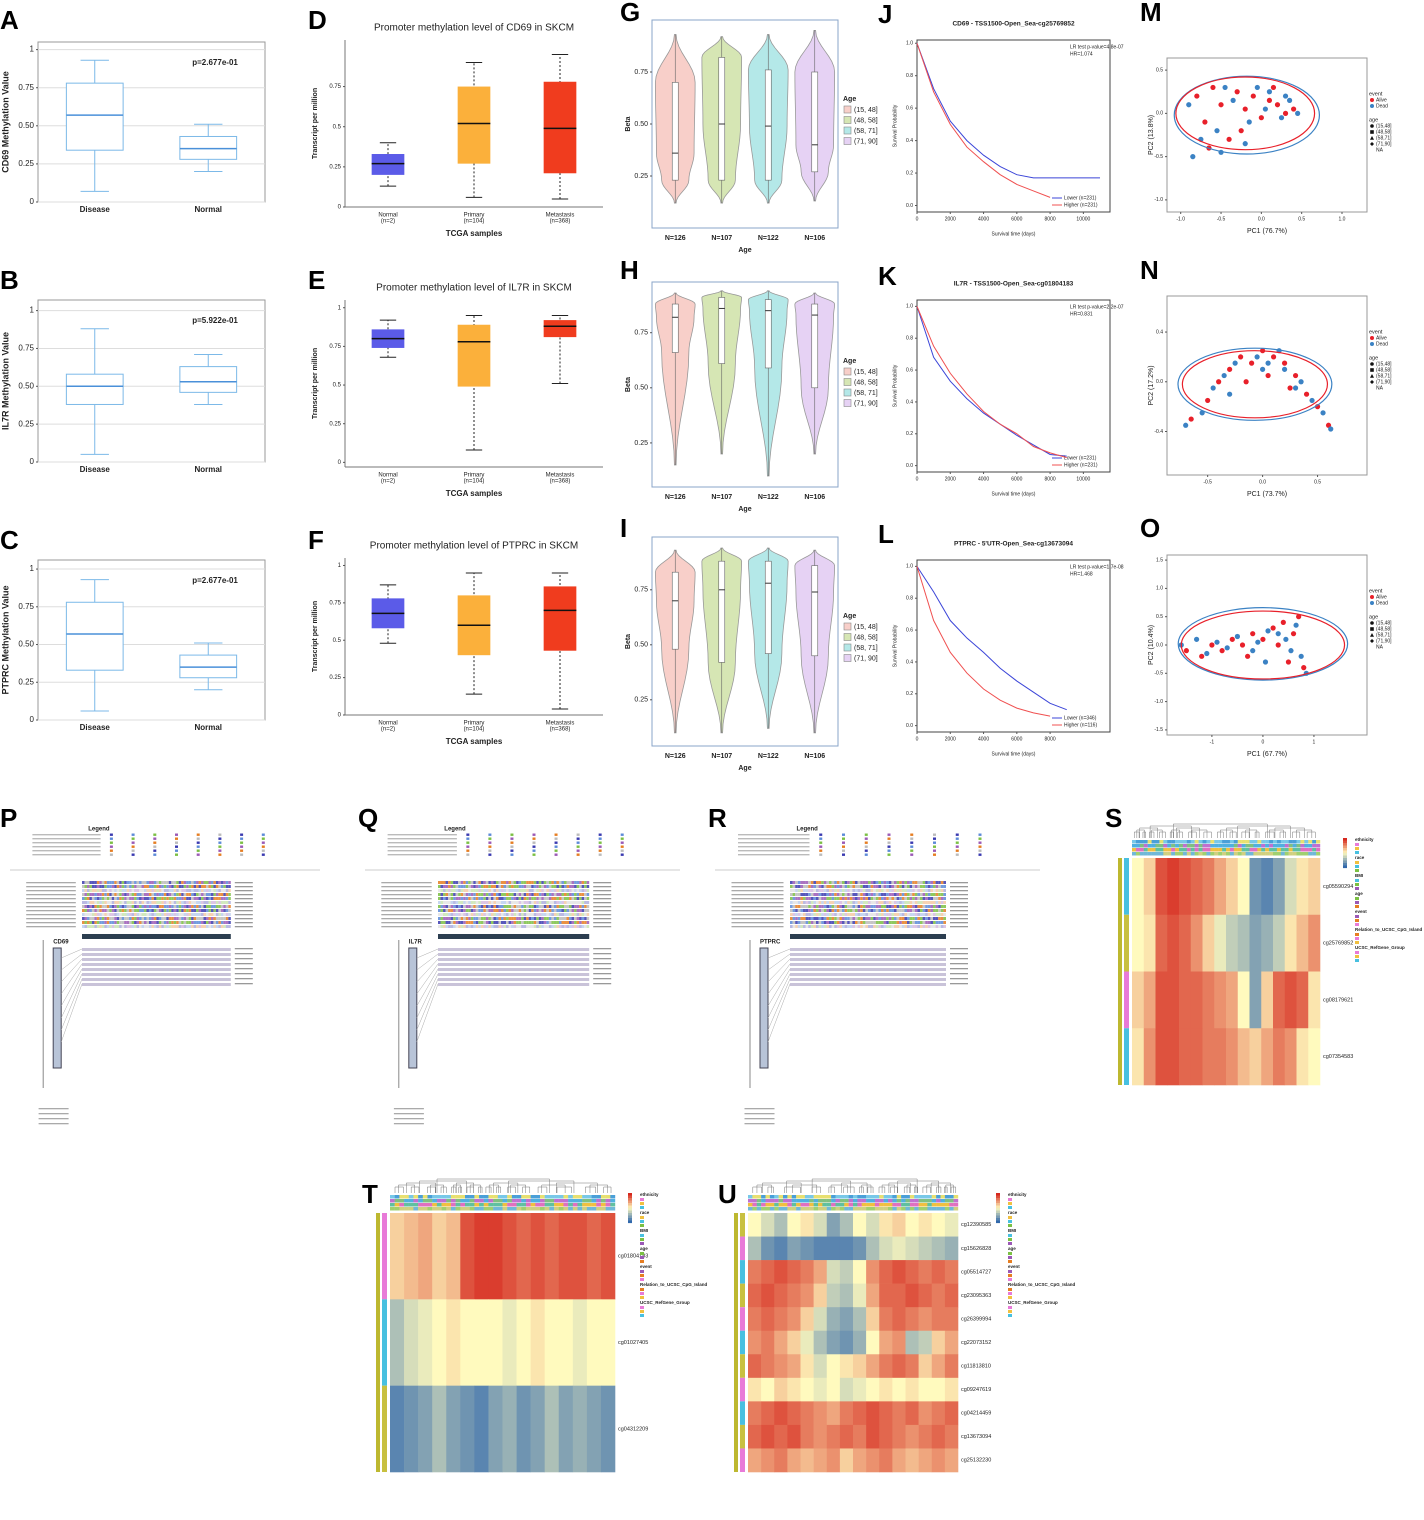  I want to click on legend-row, so click(774, 839).